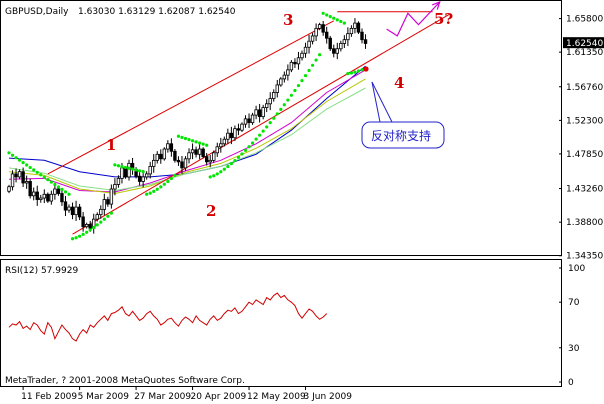 The height and width of the screenshot is (404, 604). I want to click on rsi-tick-label: 0, so click(571, 383).